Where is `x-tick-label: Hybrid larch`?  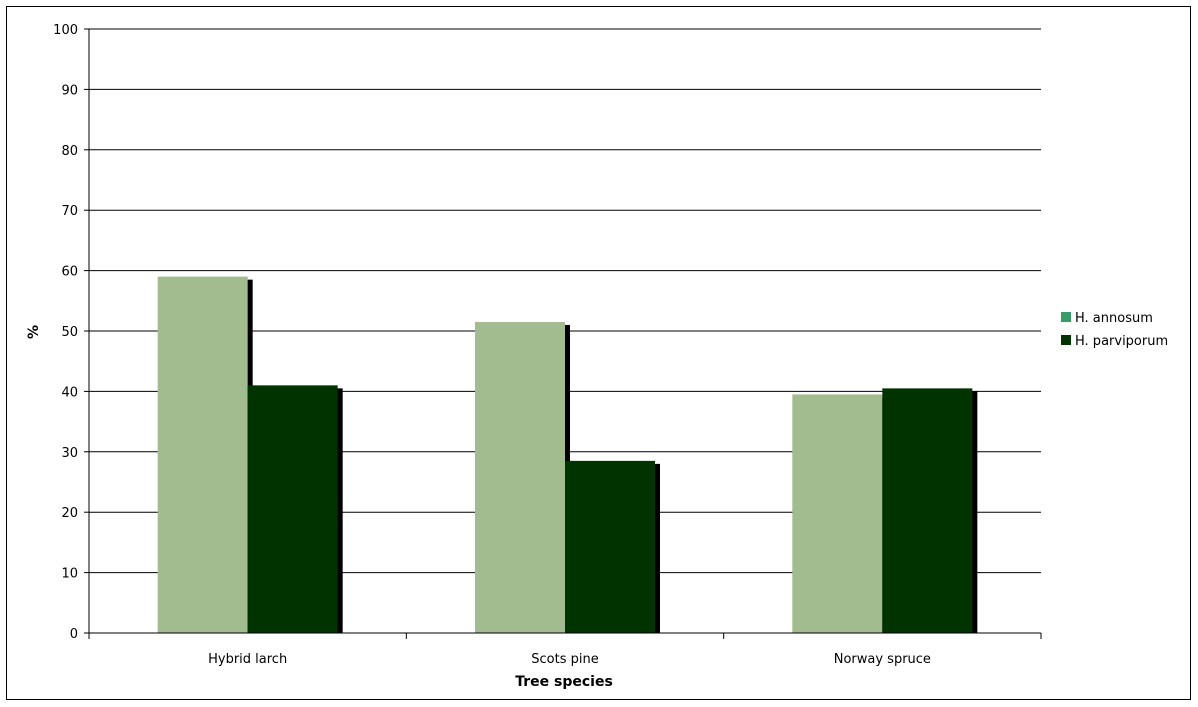 x-tick-label: Hybrid larch is located at coordinates (247, 659).